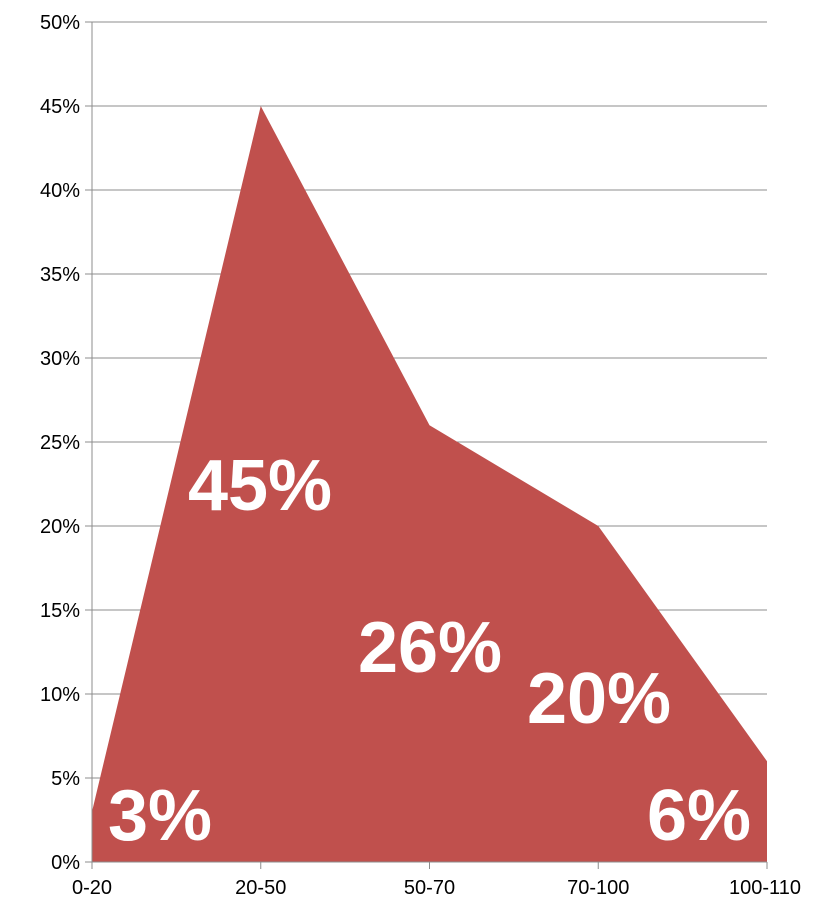 This screenshot has height=907, width=819. I want to click on y-tick-label: 0%, so click(65, 863).